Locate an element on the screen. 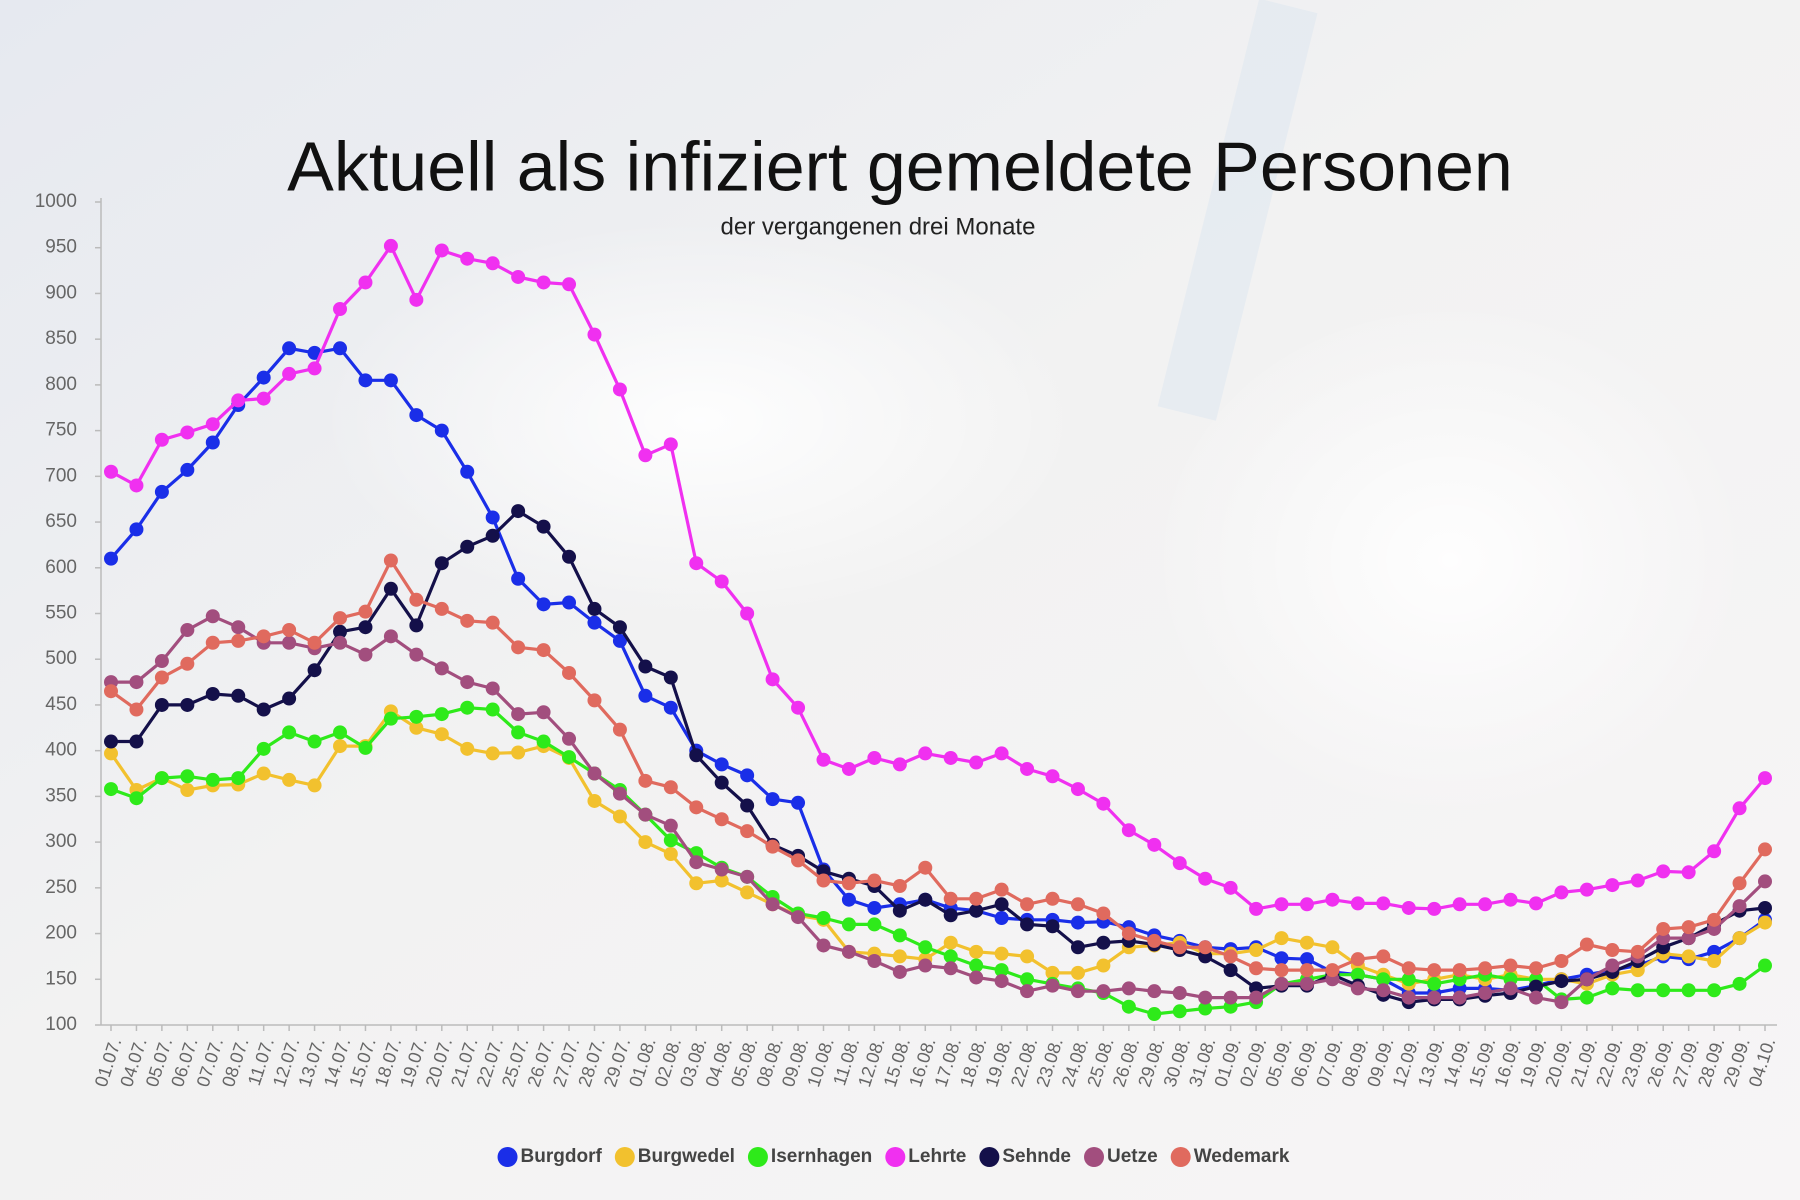  y-tick-label: 250 is located at coordinates (61, 887).